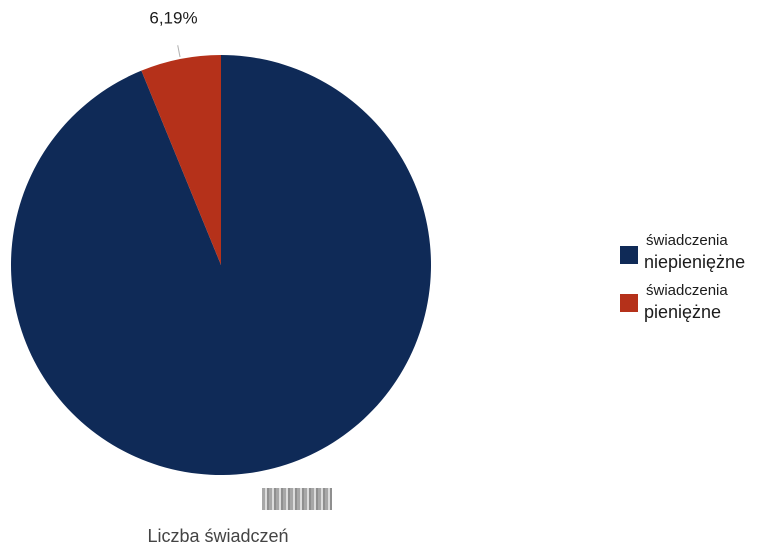  I want to click on scan-stamp-mark, so click(297, 499).